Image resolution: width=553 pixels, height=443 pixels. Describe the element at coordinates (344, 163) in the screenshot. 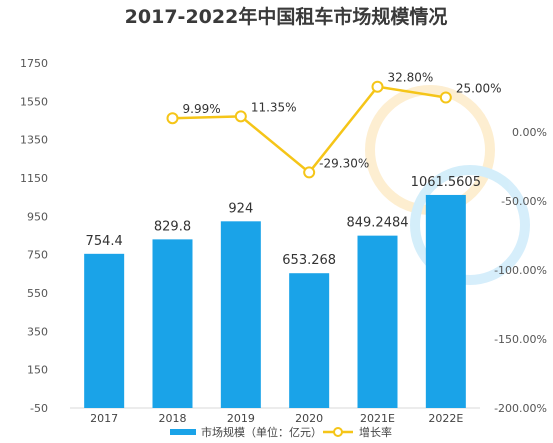

I see `line-data-label: -29.30%` at that location.